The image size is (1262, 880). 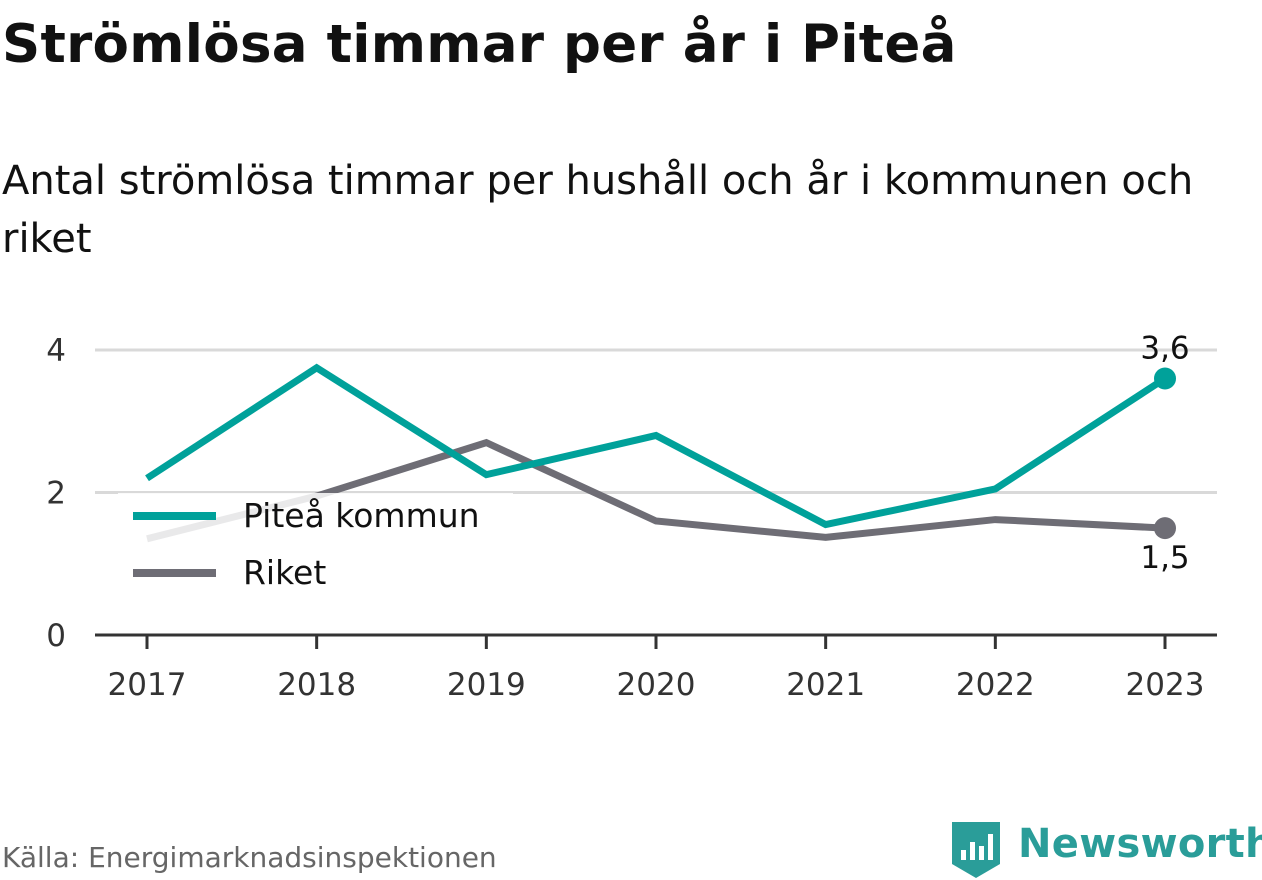 I want to click on legend: Piteå kommun Riket, so click(x=315, y=548).